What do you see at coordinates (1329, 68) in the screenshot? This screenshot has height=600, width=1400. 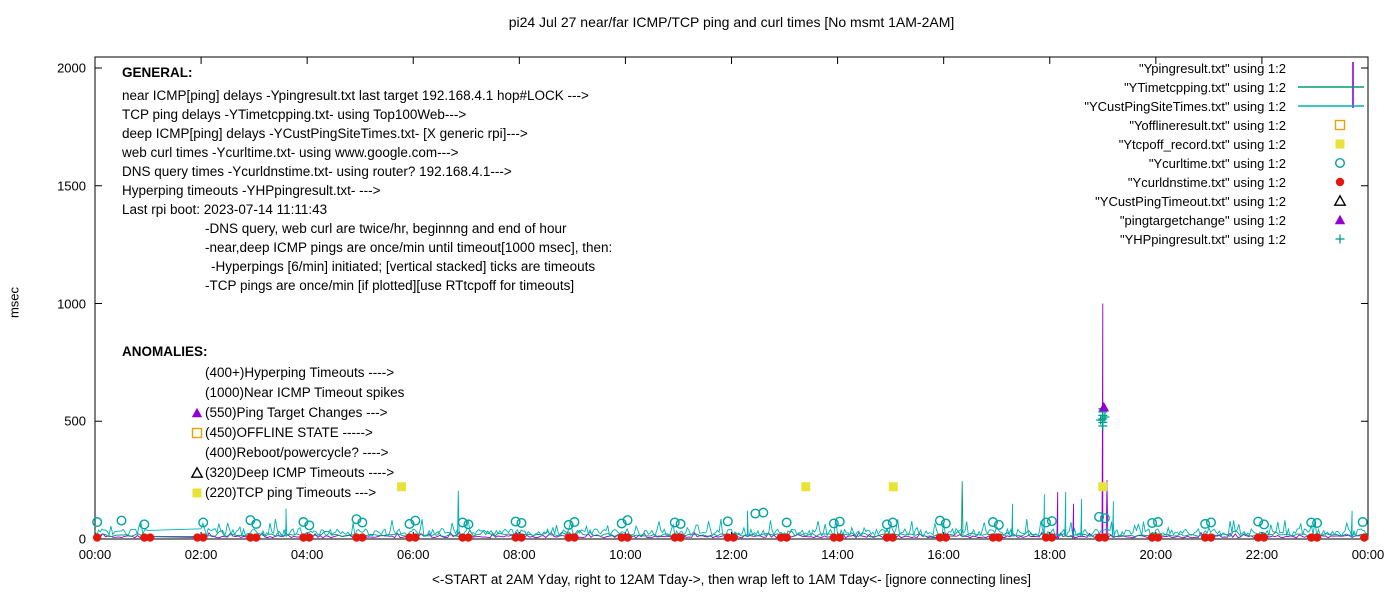 I see `legend-impulse-sample-icon` at bounding box center [1329, 68].